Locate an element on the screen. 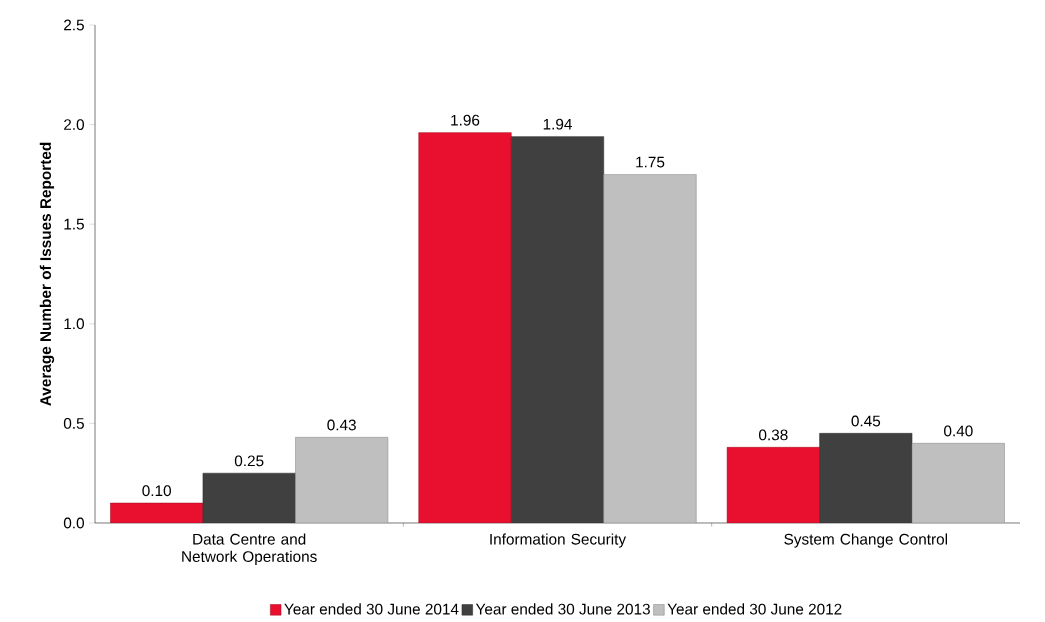 Image resolution: width=1045 pixels, height=622 pixels. data-label: 0.10 is located at coordinates (156, 491).